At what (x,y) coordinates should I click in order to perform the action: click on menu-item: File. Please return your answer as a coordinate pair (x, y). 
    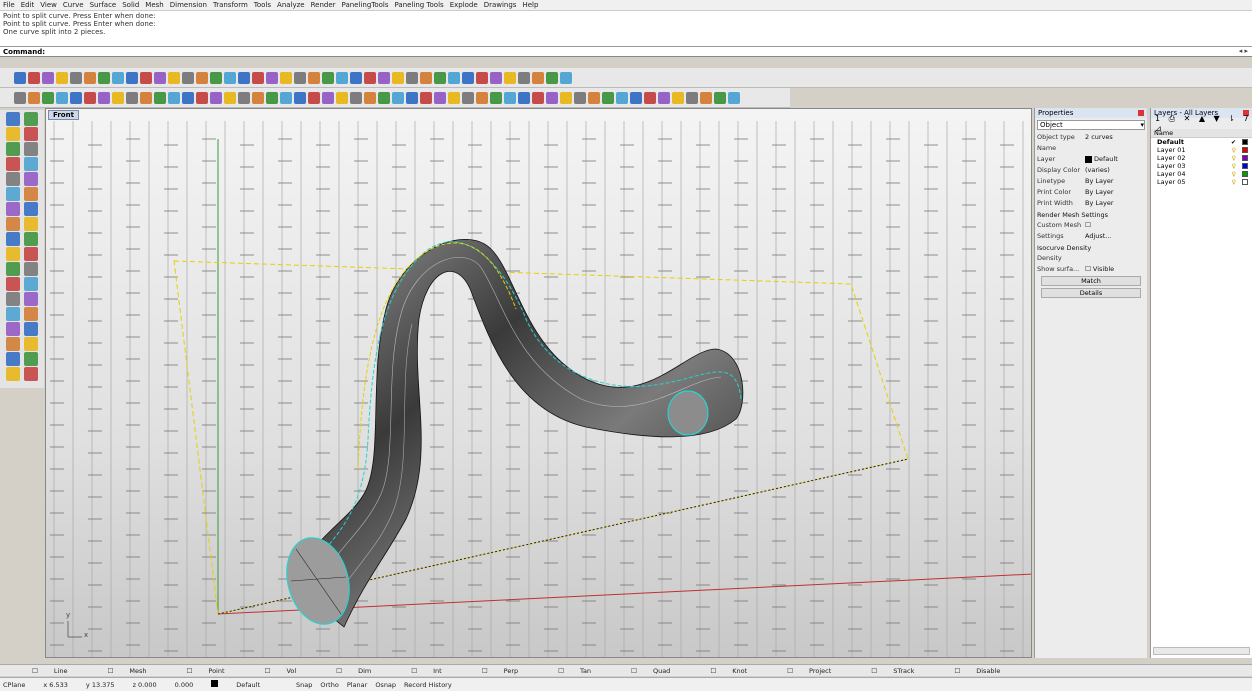
    Looking at the image, I should click on (9, 5).